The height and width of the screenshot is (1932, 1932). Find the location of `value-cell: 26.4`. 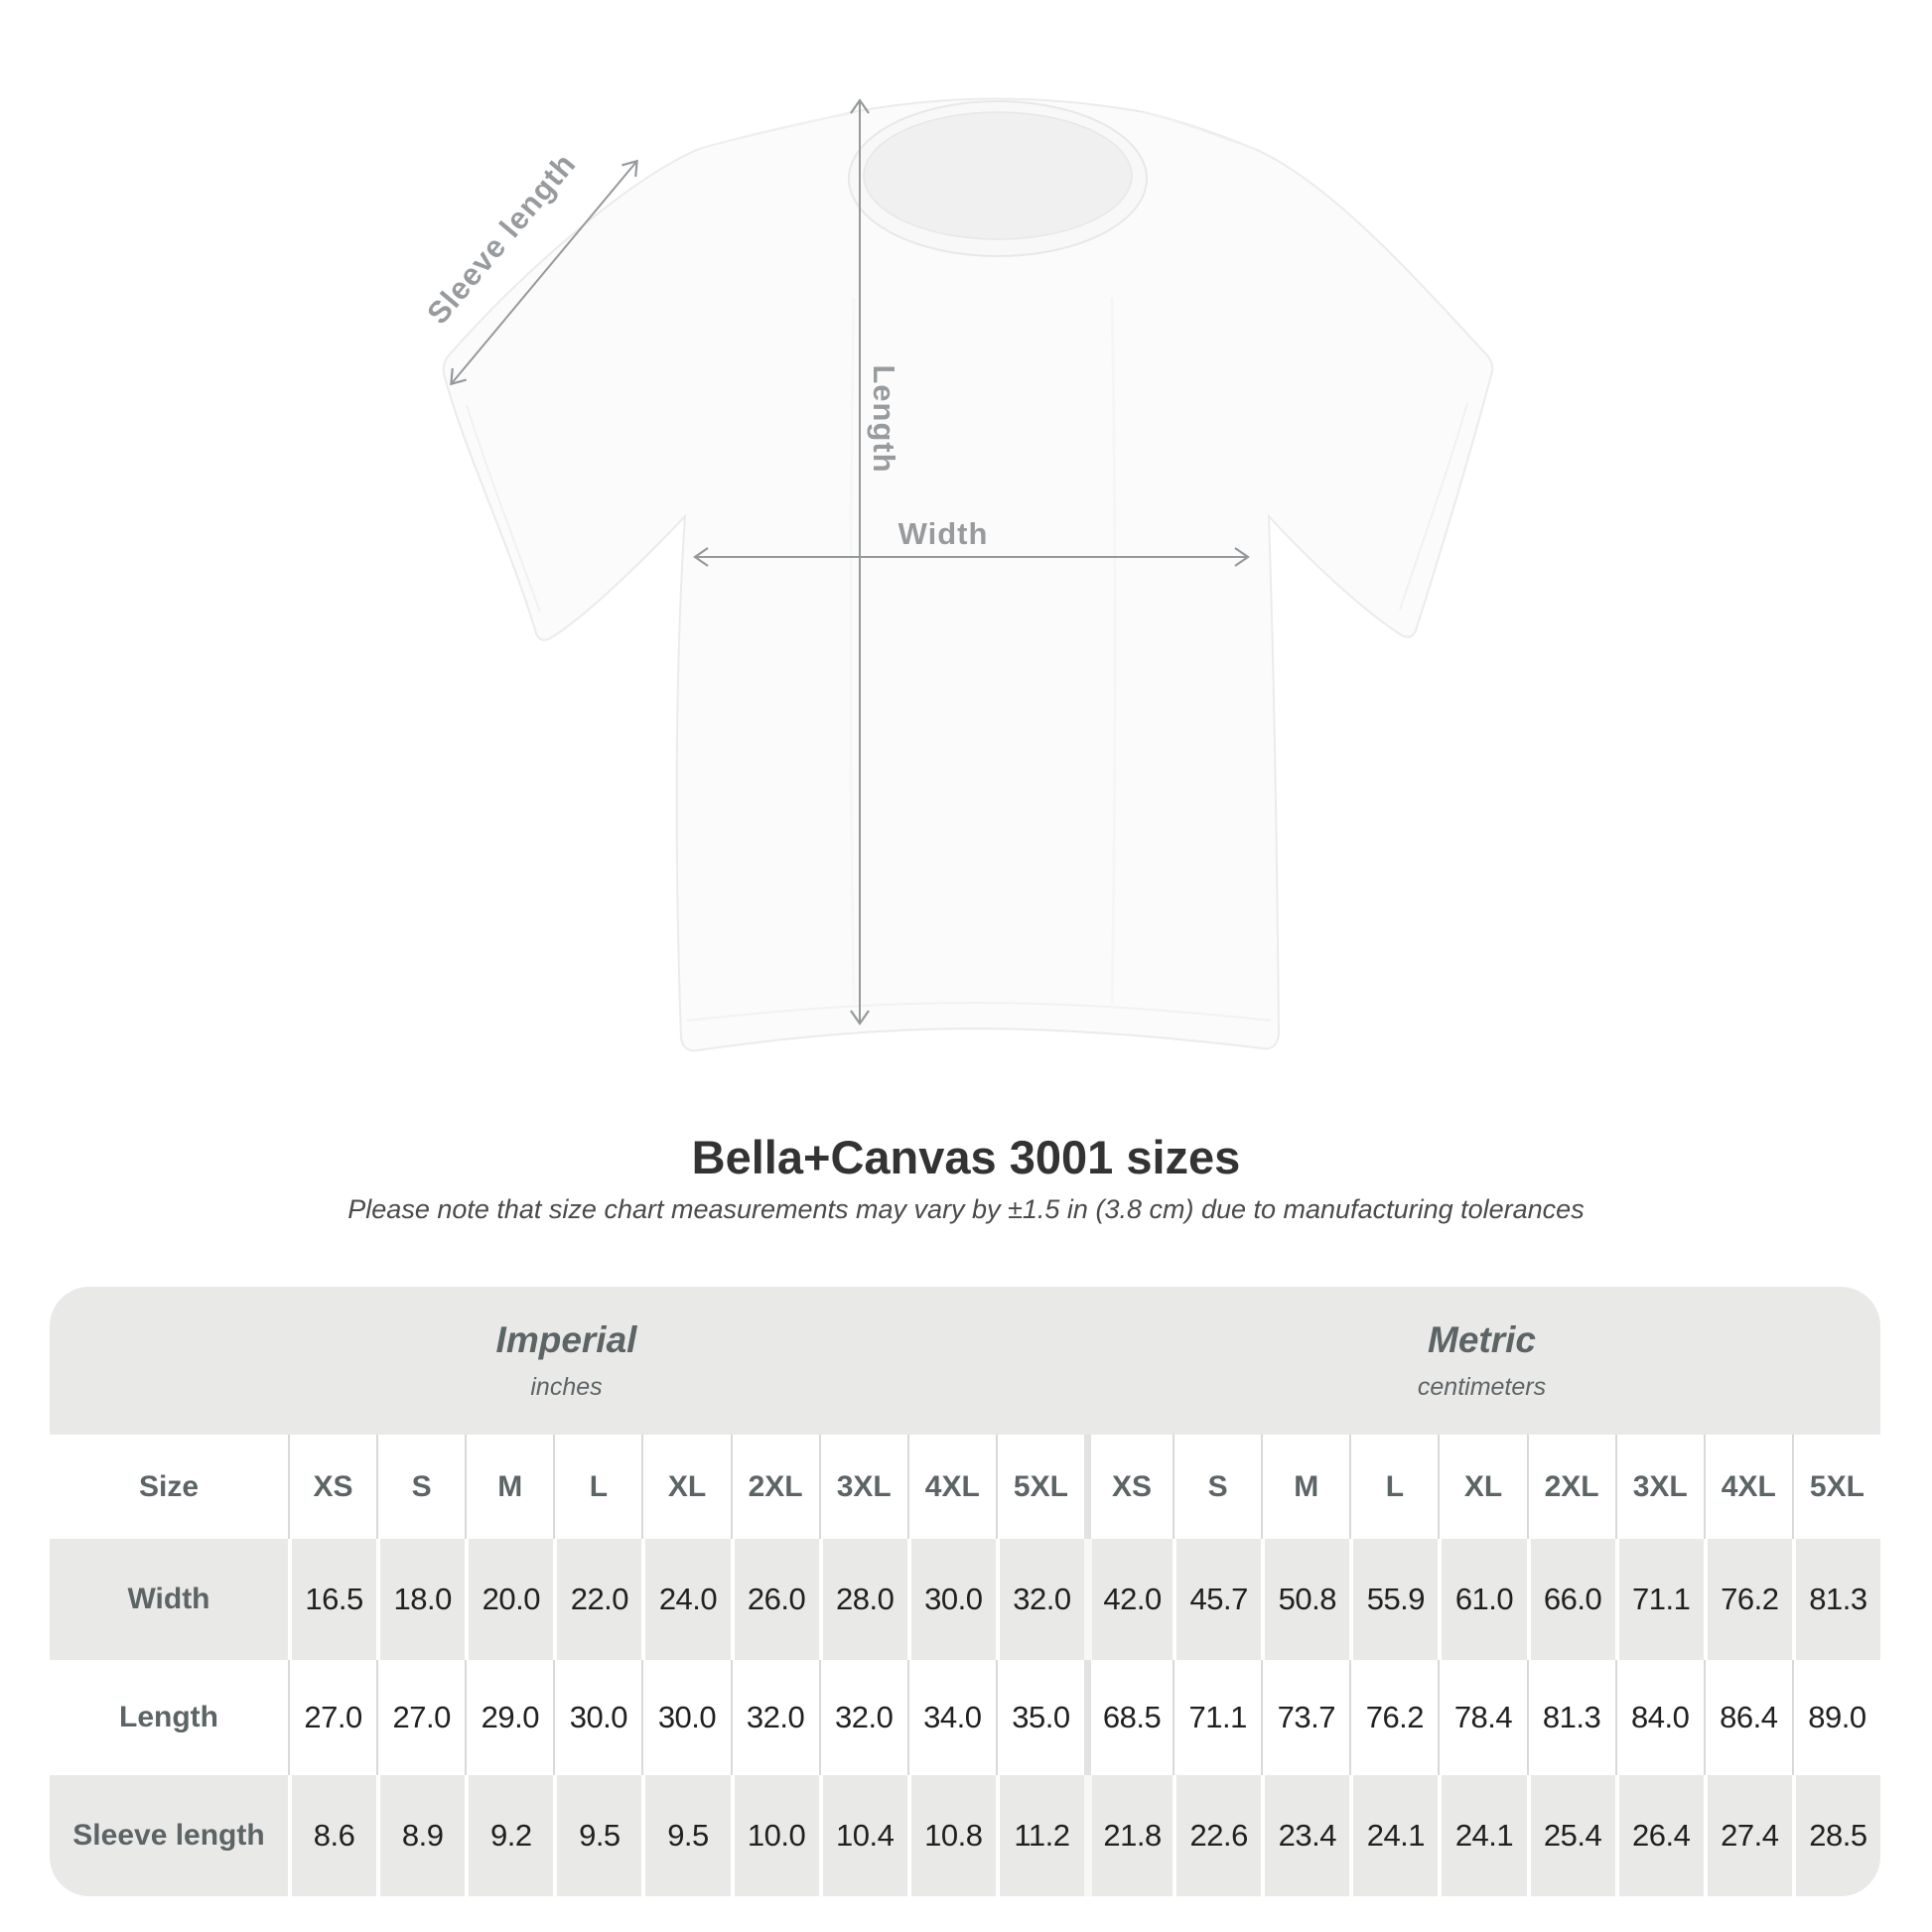

value-cell: 26.4 is located at coordinates (1659, 1836).